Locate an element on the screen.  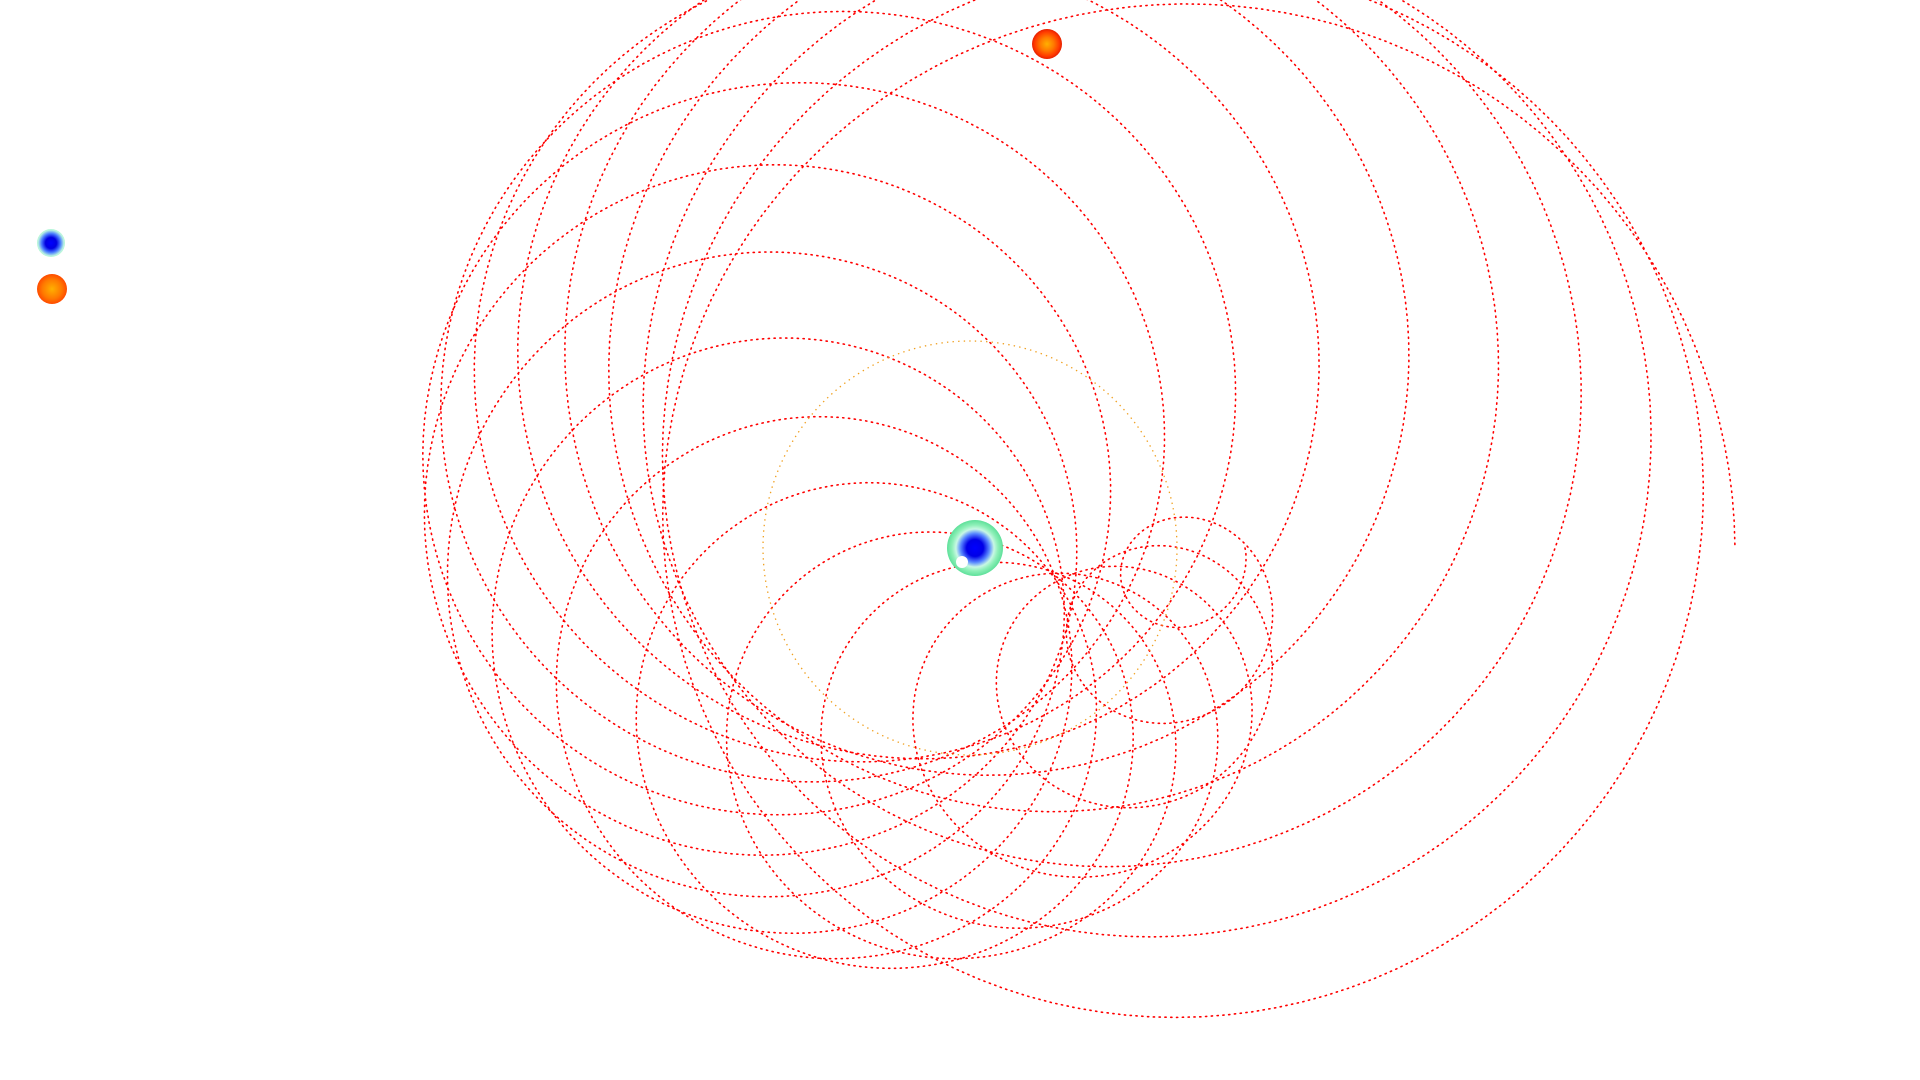
legend-earth-icon is located at coordinates (51, 243).